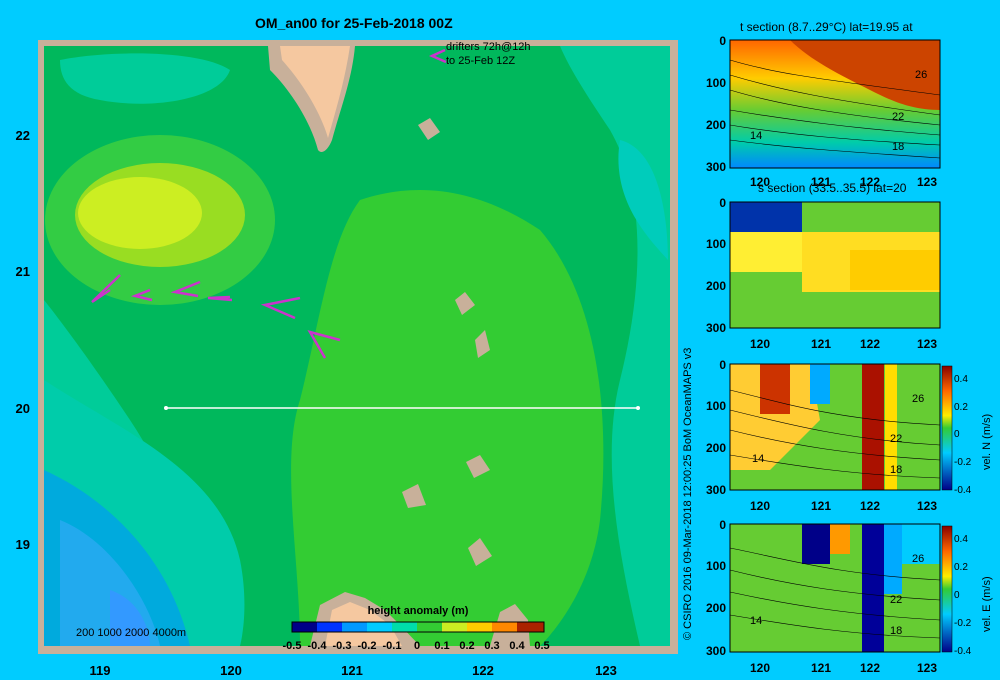  What do you see at coordinates (835, 427) in the screenshot?
I see `vn-section-plot: 26 22 14 18` at bounding box center [835, 427].